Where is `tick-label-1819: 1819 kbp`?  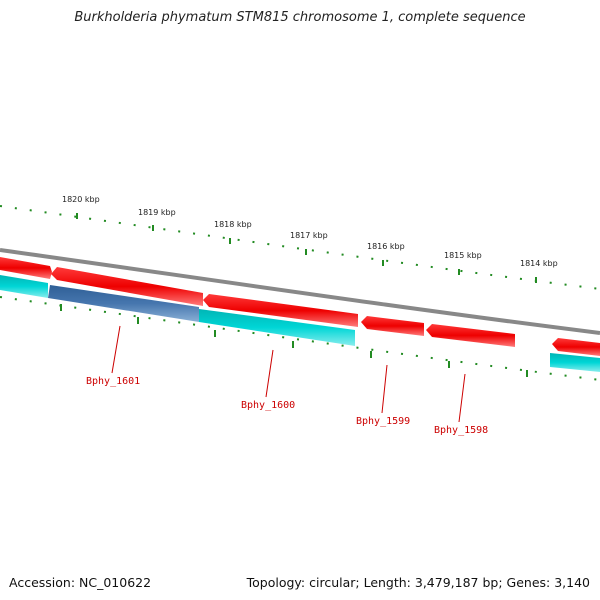
tick-label-1819: 1819 kbp is located at coordinates (157, 212).